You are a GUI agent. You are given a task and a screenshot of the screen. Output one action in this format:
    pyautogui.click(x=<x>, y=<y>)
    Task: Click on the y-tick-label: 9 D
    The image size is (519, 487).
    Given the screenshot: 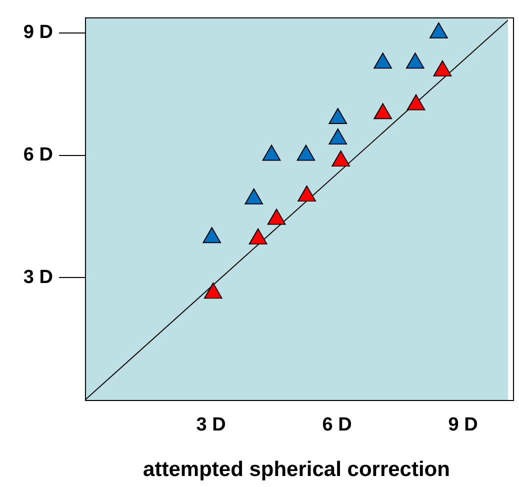 What is the action you would take?
    pyautogui.click(x=38, y=33)
    